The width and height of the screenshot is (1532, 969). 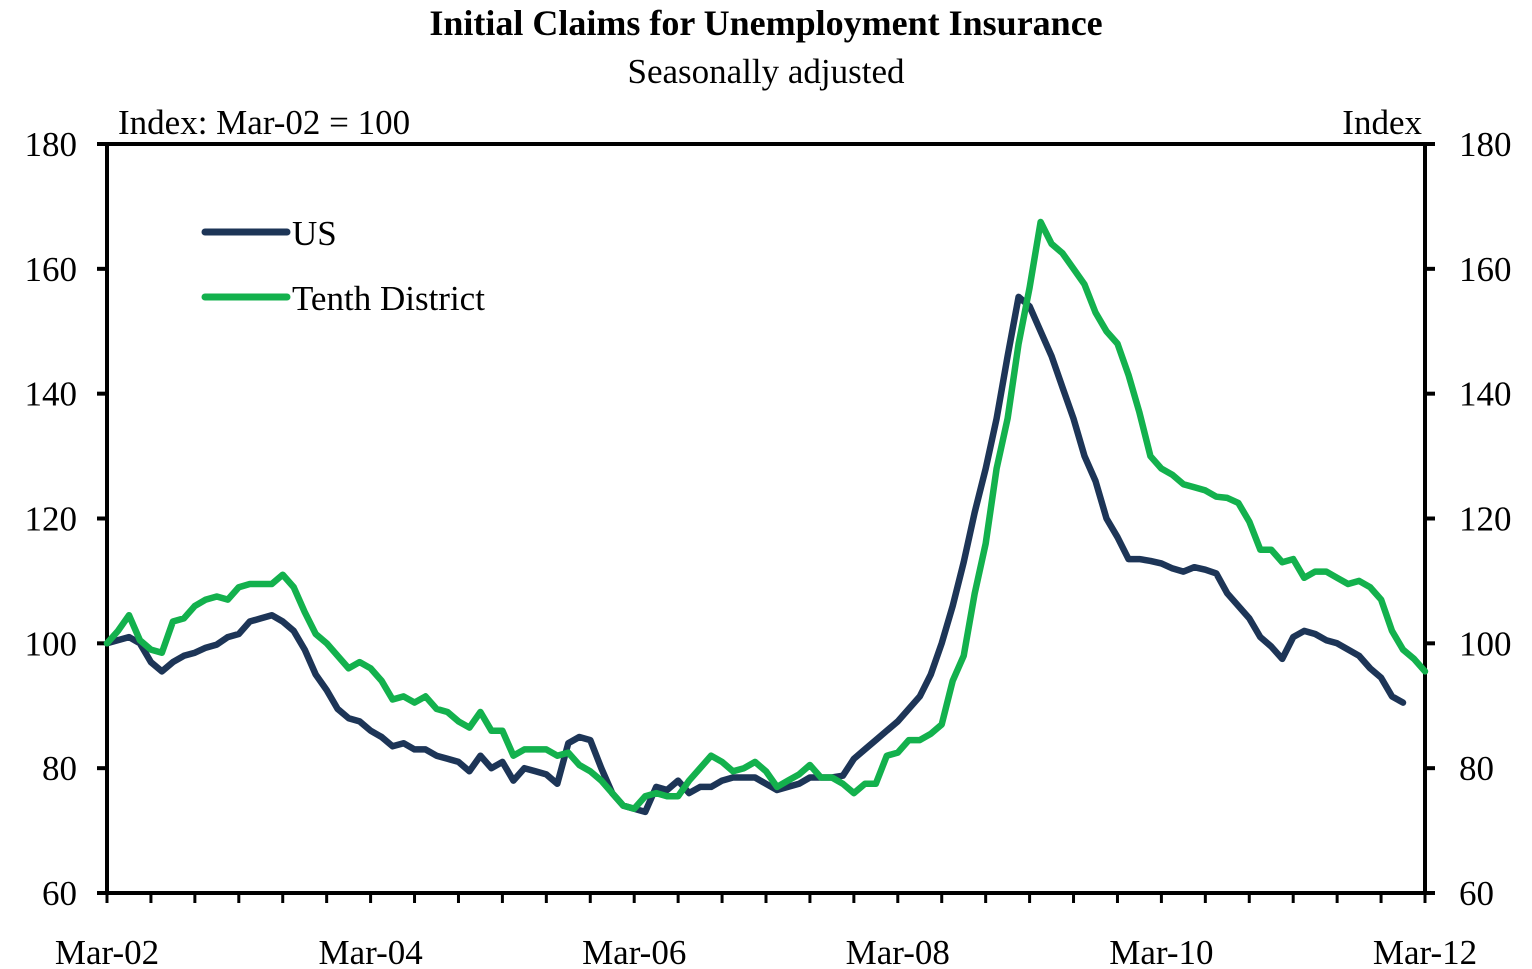 What do you see at coordinates (1382, 122) in the screenshot?
I see `y-axis-title-right: Index` at bounding box center [1382, 122].